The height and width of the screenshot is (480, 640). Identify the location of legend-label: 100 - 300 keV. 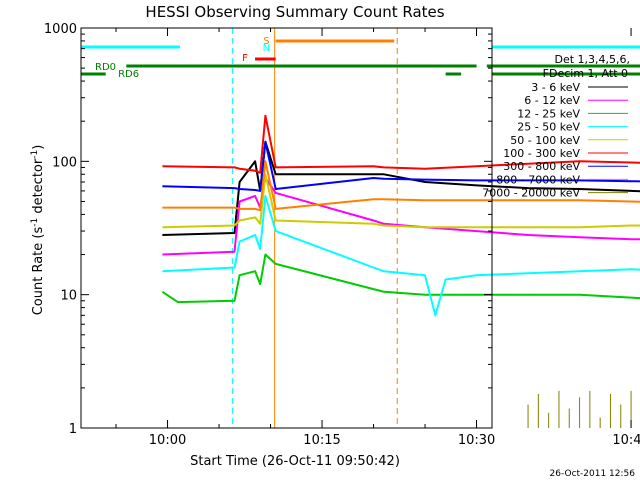
(541, 153).